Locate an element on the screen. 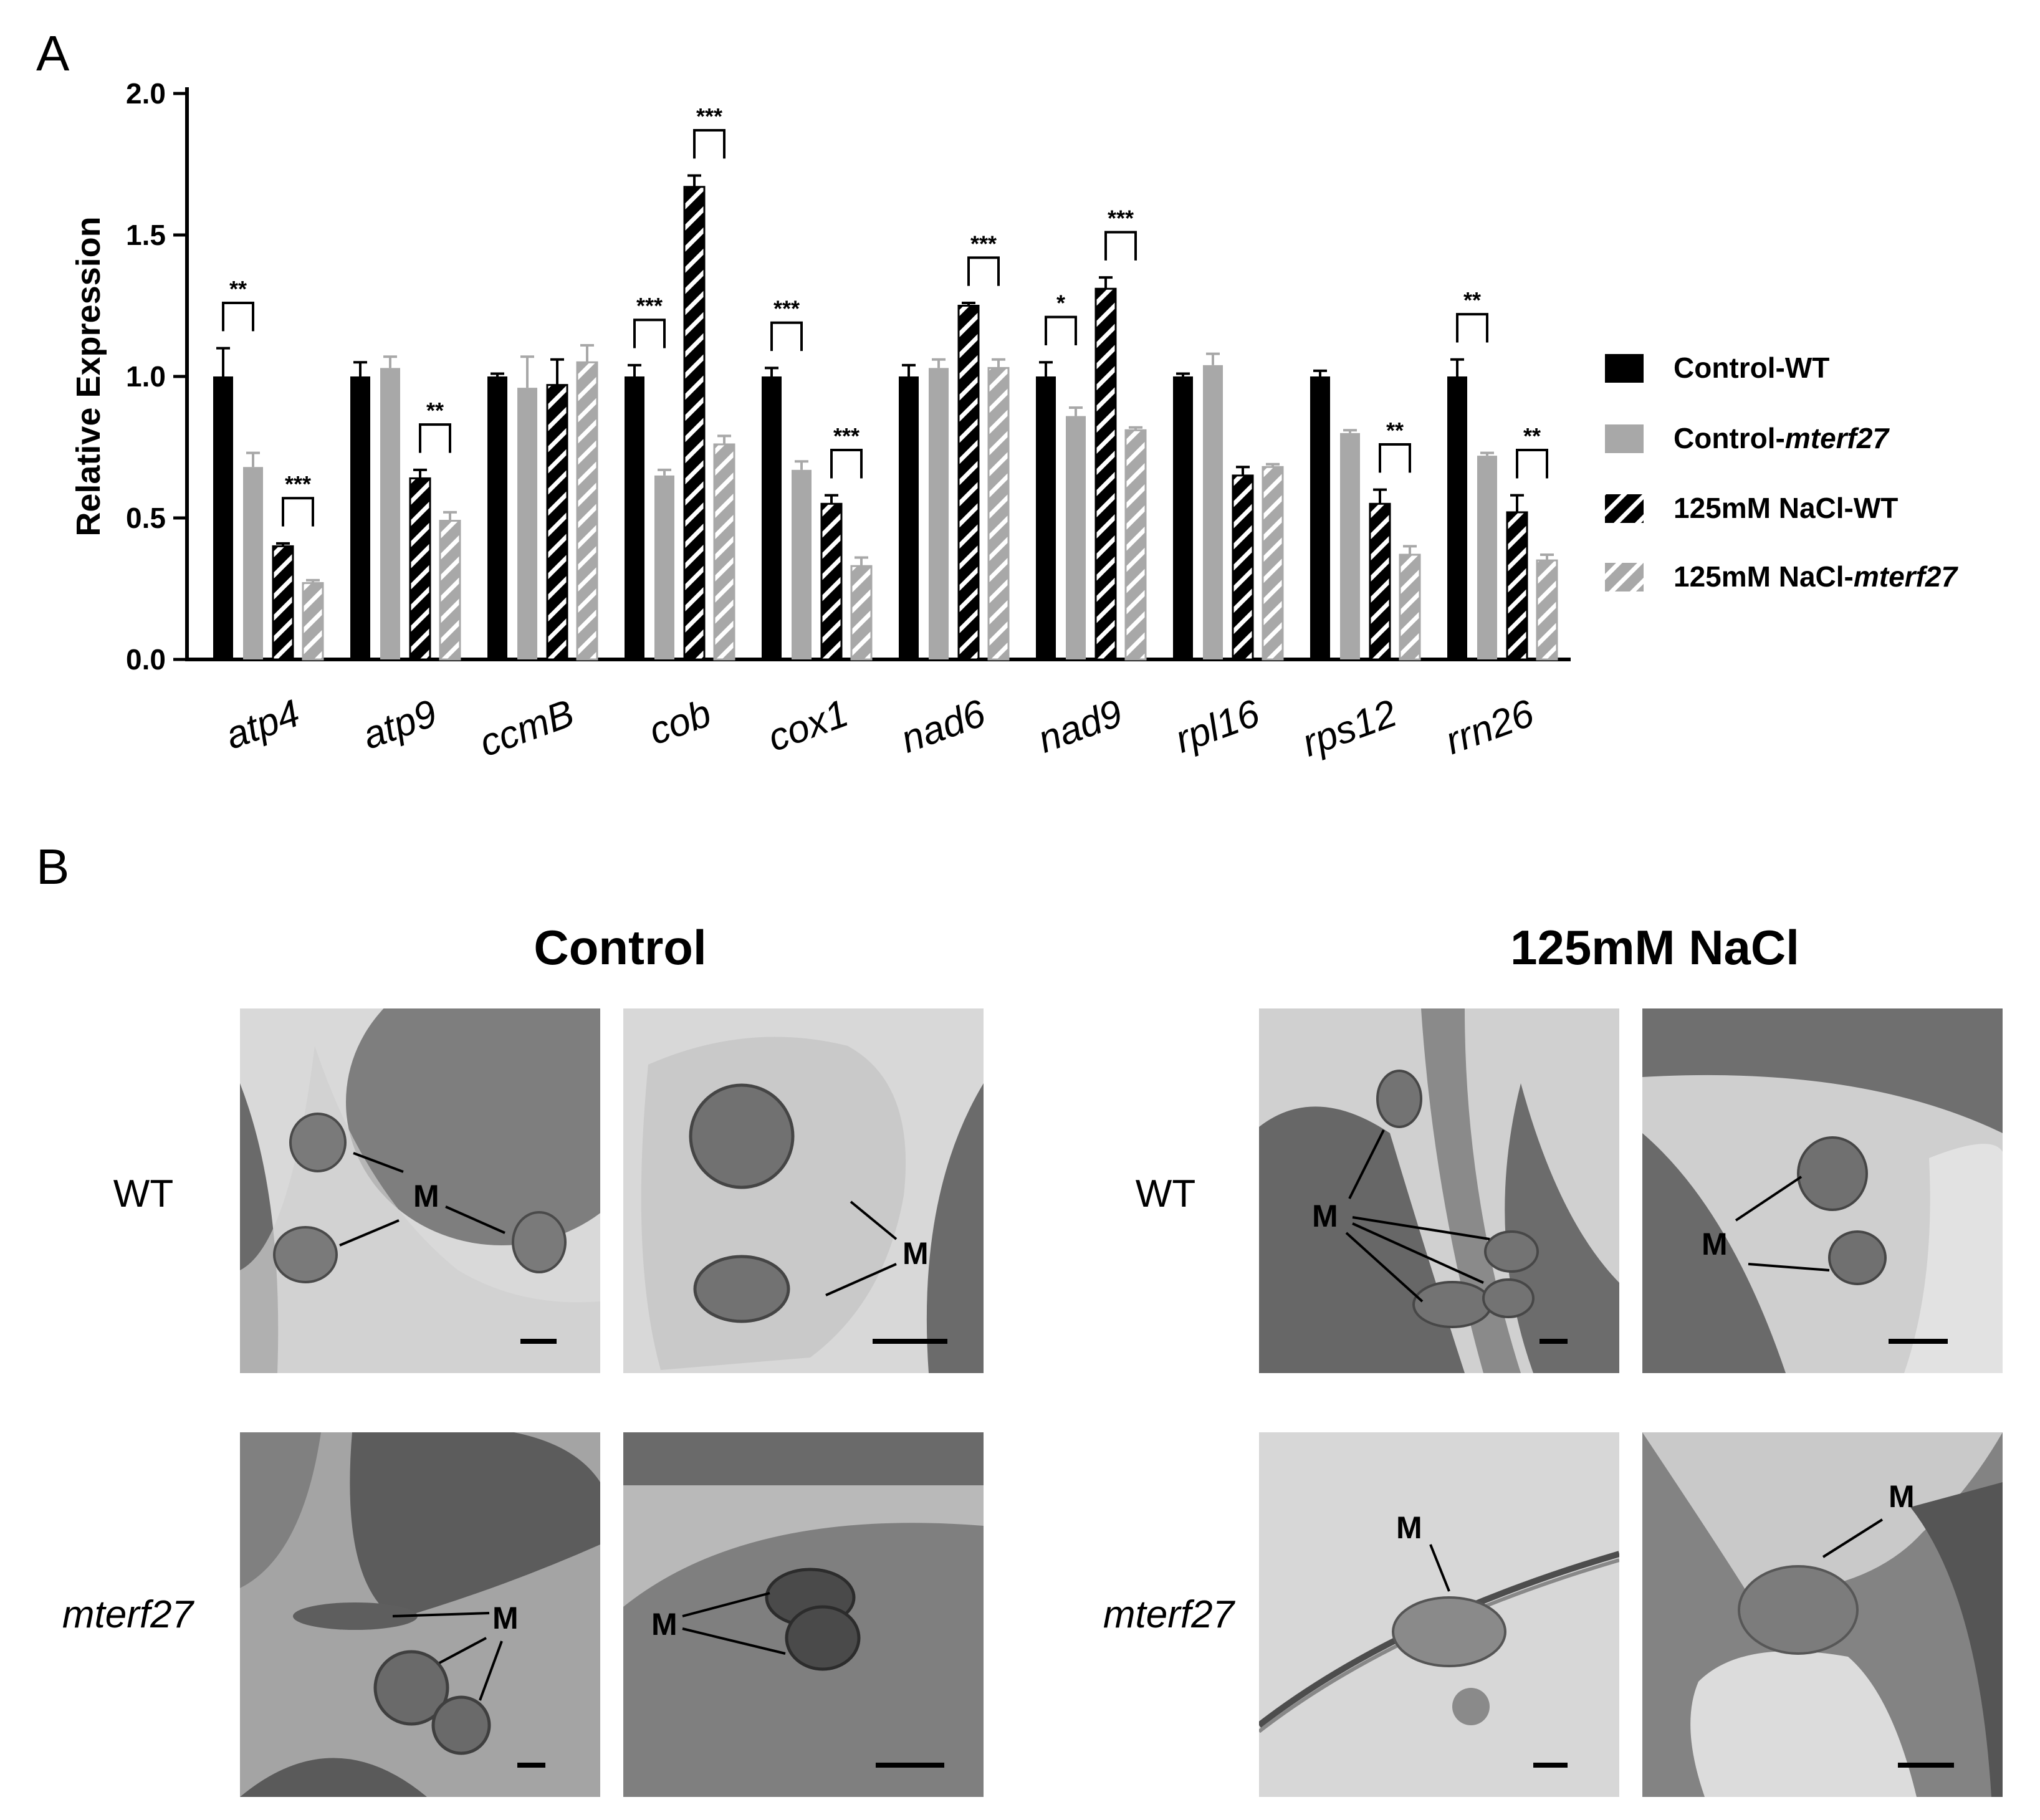 This screenshot has height=1820, width=2040. x-tick-label: cox1 is located at coordinates (808, 726).